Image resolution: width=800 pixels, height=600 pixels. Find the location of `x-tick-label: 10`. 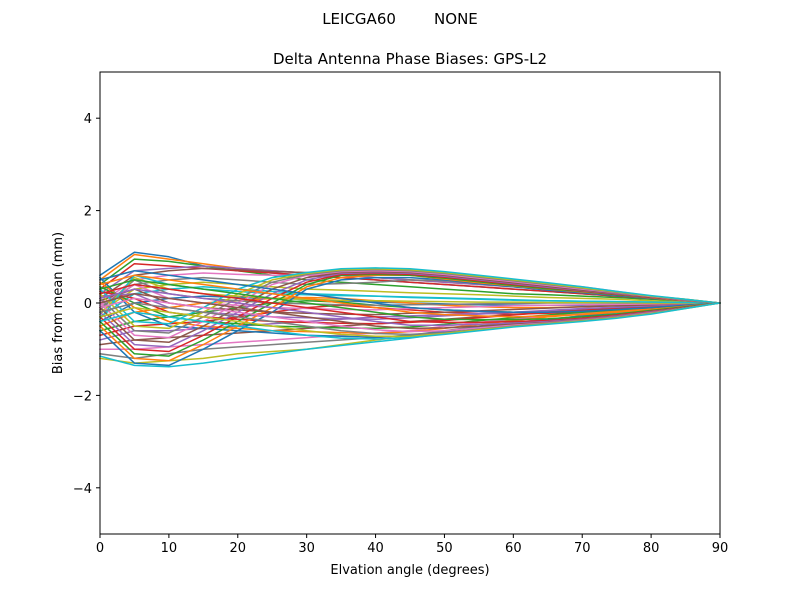

x-tick-label: 10 is located at coordinates (169, 548).